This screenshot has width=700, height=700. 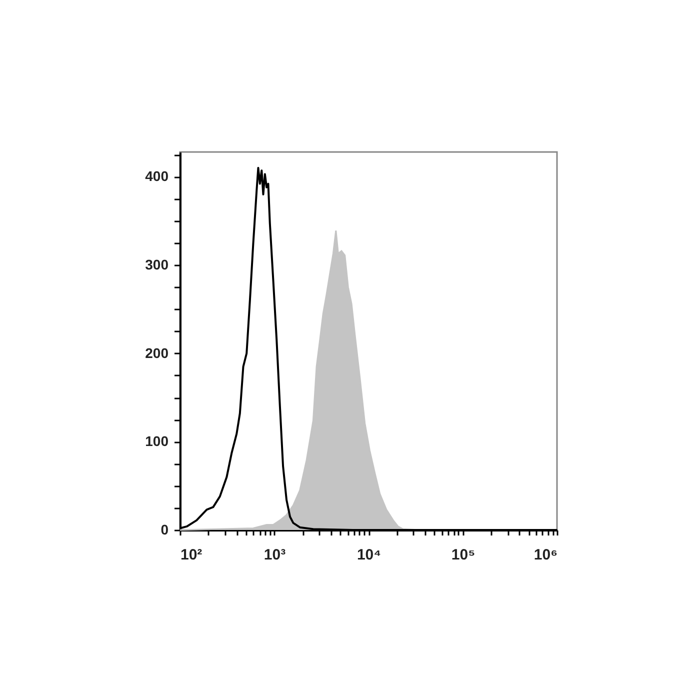 What do you see at coordinates (157, 264) in the screenshot?
I see `y-tick-label: 300` at bounding box center [157, 264].